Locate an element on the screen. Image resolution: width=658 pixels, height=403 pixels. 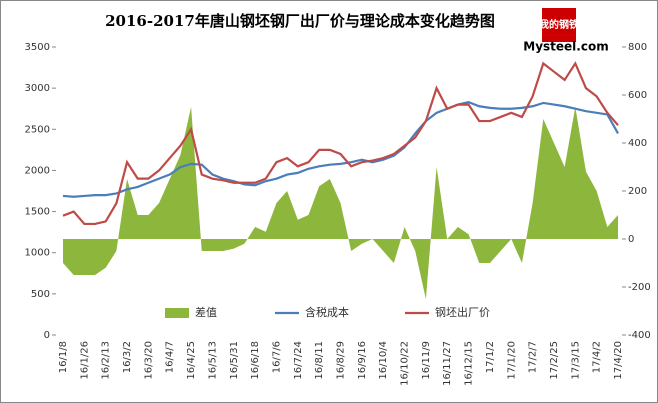
y-tick-label: 500 is located at coordinates (40, 294).